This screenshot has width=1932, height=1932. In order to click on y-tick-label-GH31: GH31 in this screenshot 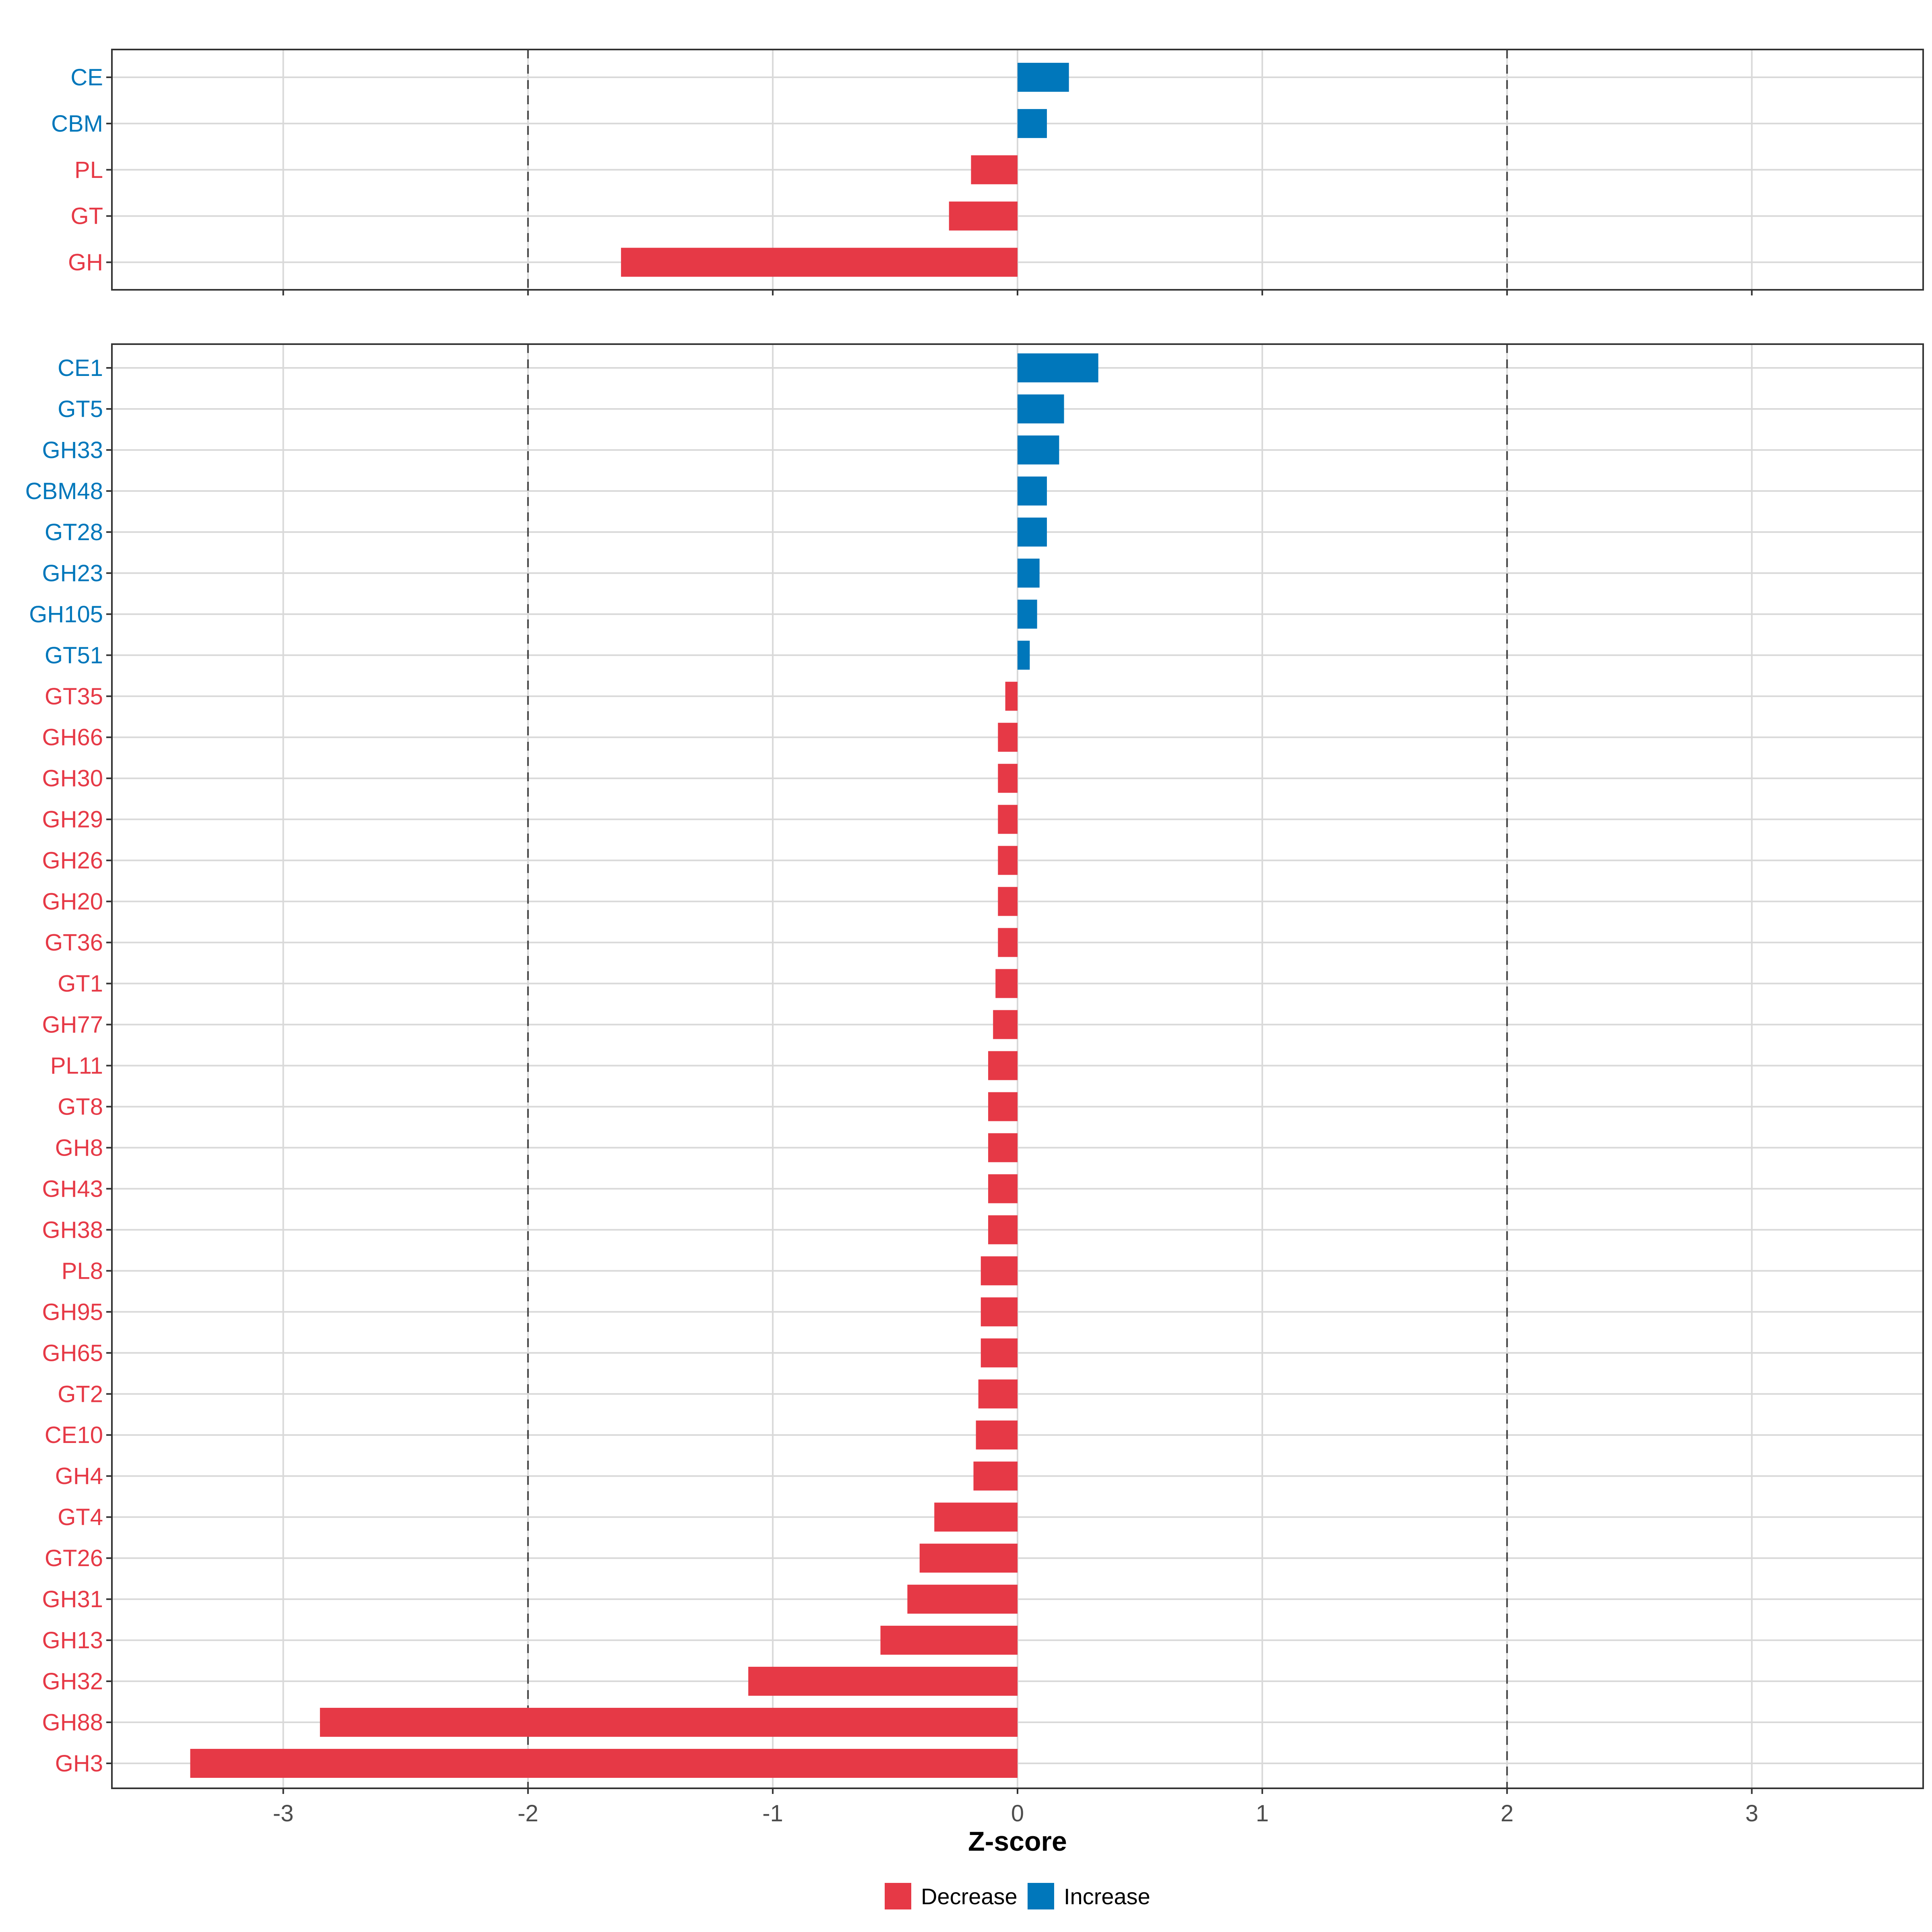, I will do `click(72, 1599)`.